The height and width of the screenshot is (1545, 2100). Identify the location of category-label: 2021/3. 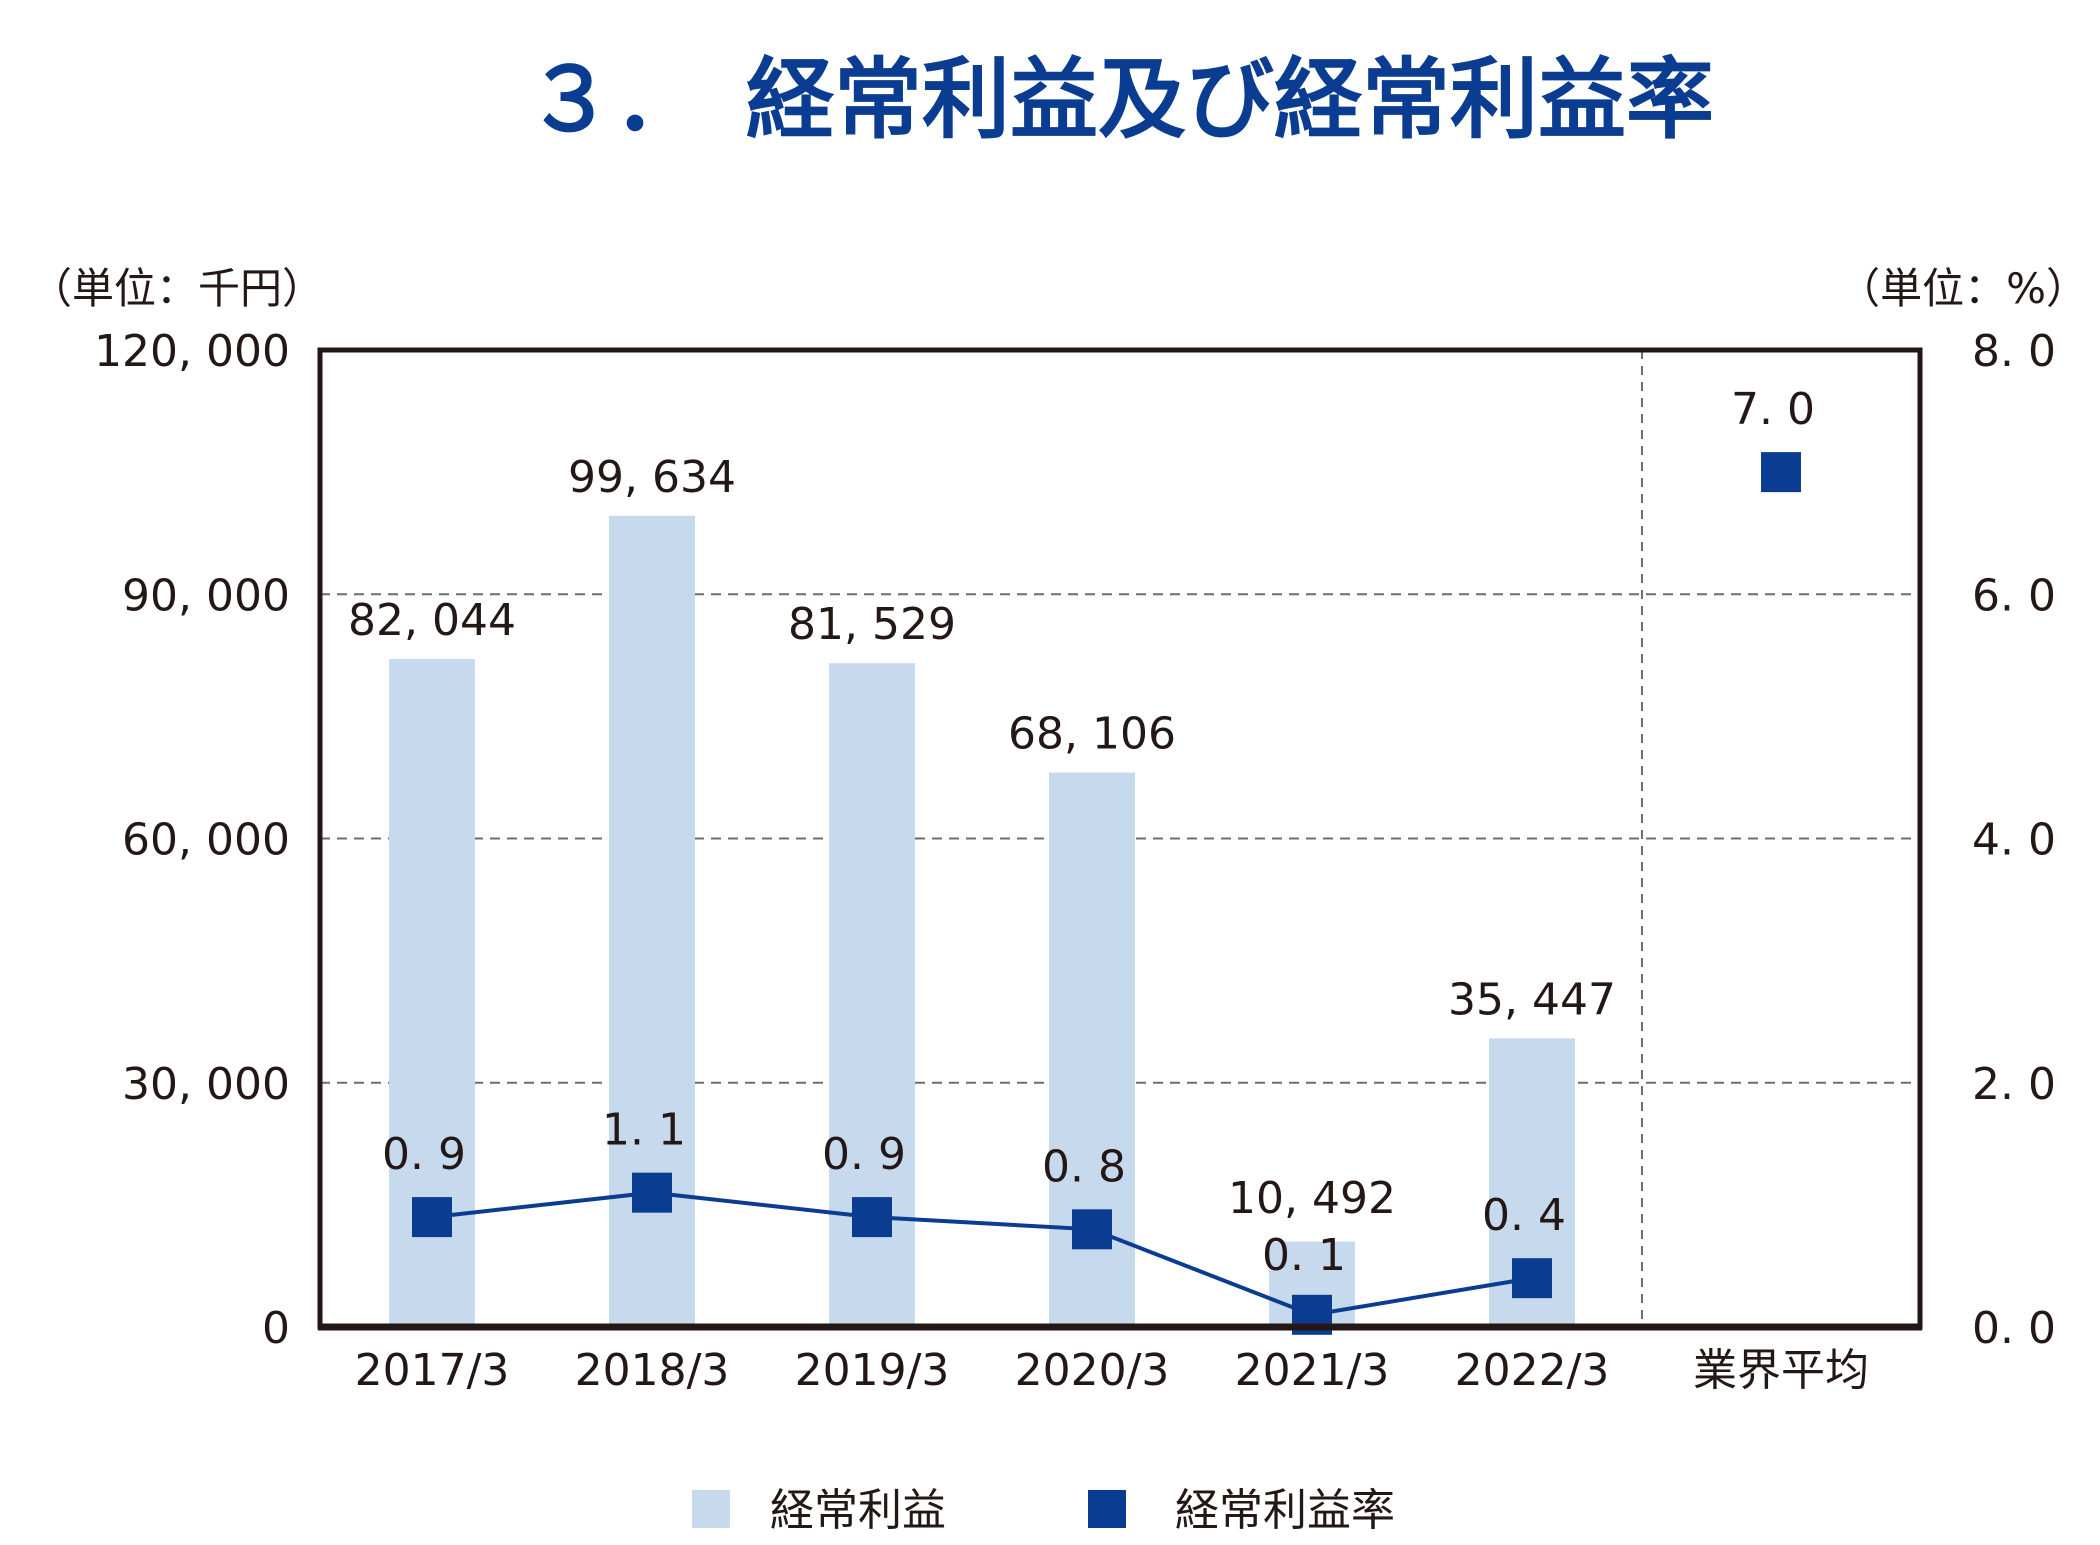
(1312, 1370).